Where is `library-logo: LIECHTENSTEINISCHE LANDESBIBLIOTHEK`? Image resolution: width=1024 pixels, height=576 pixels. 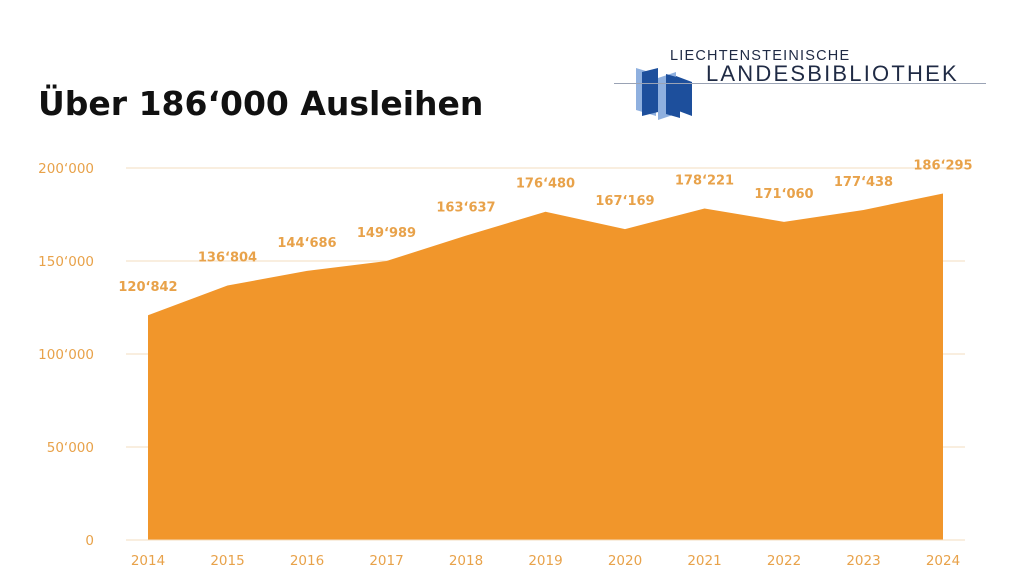
library-logo: LIECHTENSTEINISCHE LANDESBIBLIOTHEK is located at coordinates (804, 84).